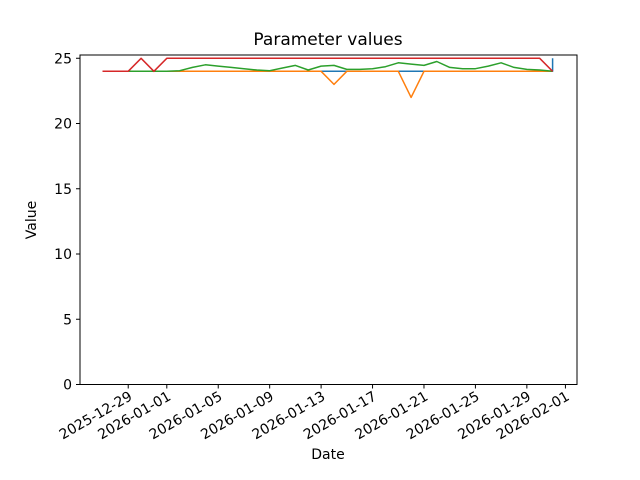 This screenshot has height=480, width=640. I want to click on series-layer, so click(328, 78).